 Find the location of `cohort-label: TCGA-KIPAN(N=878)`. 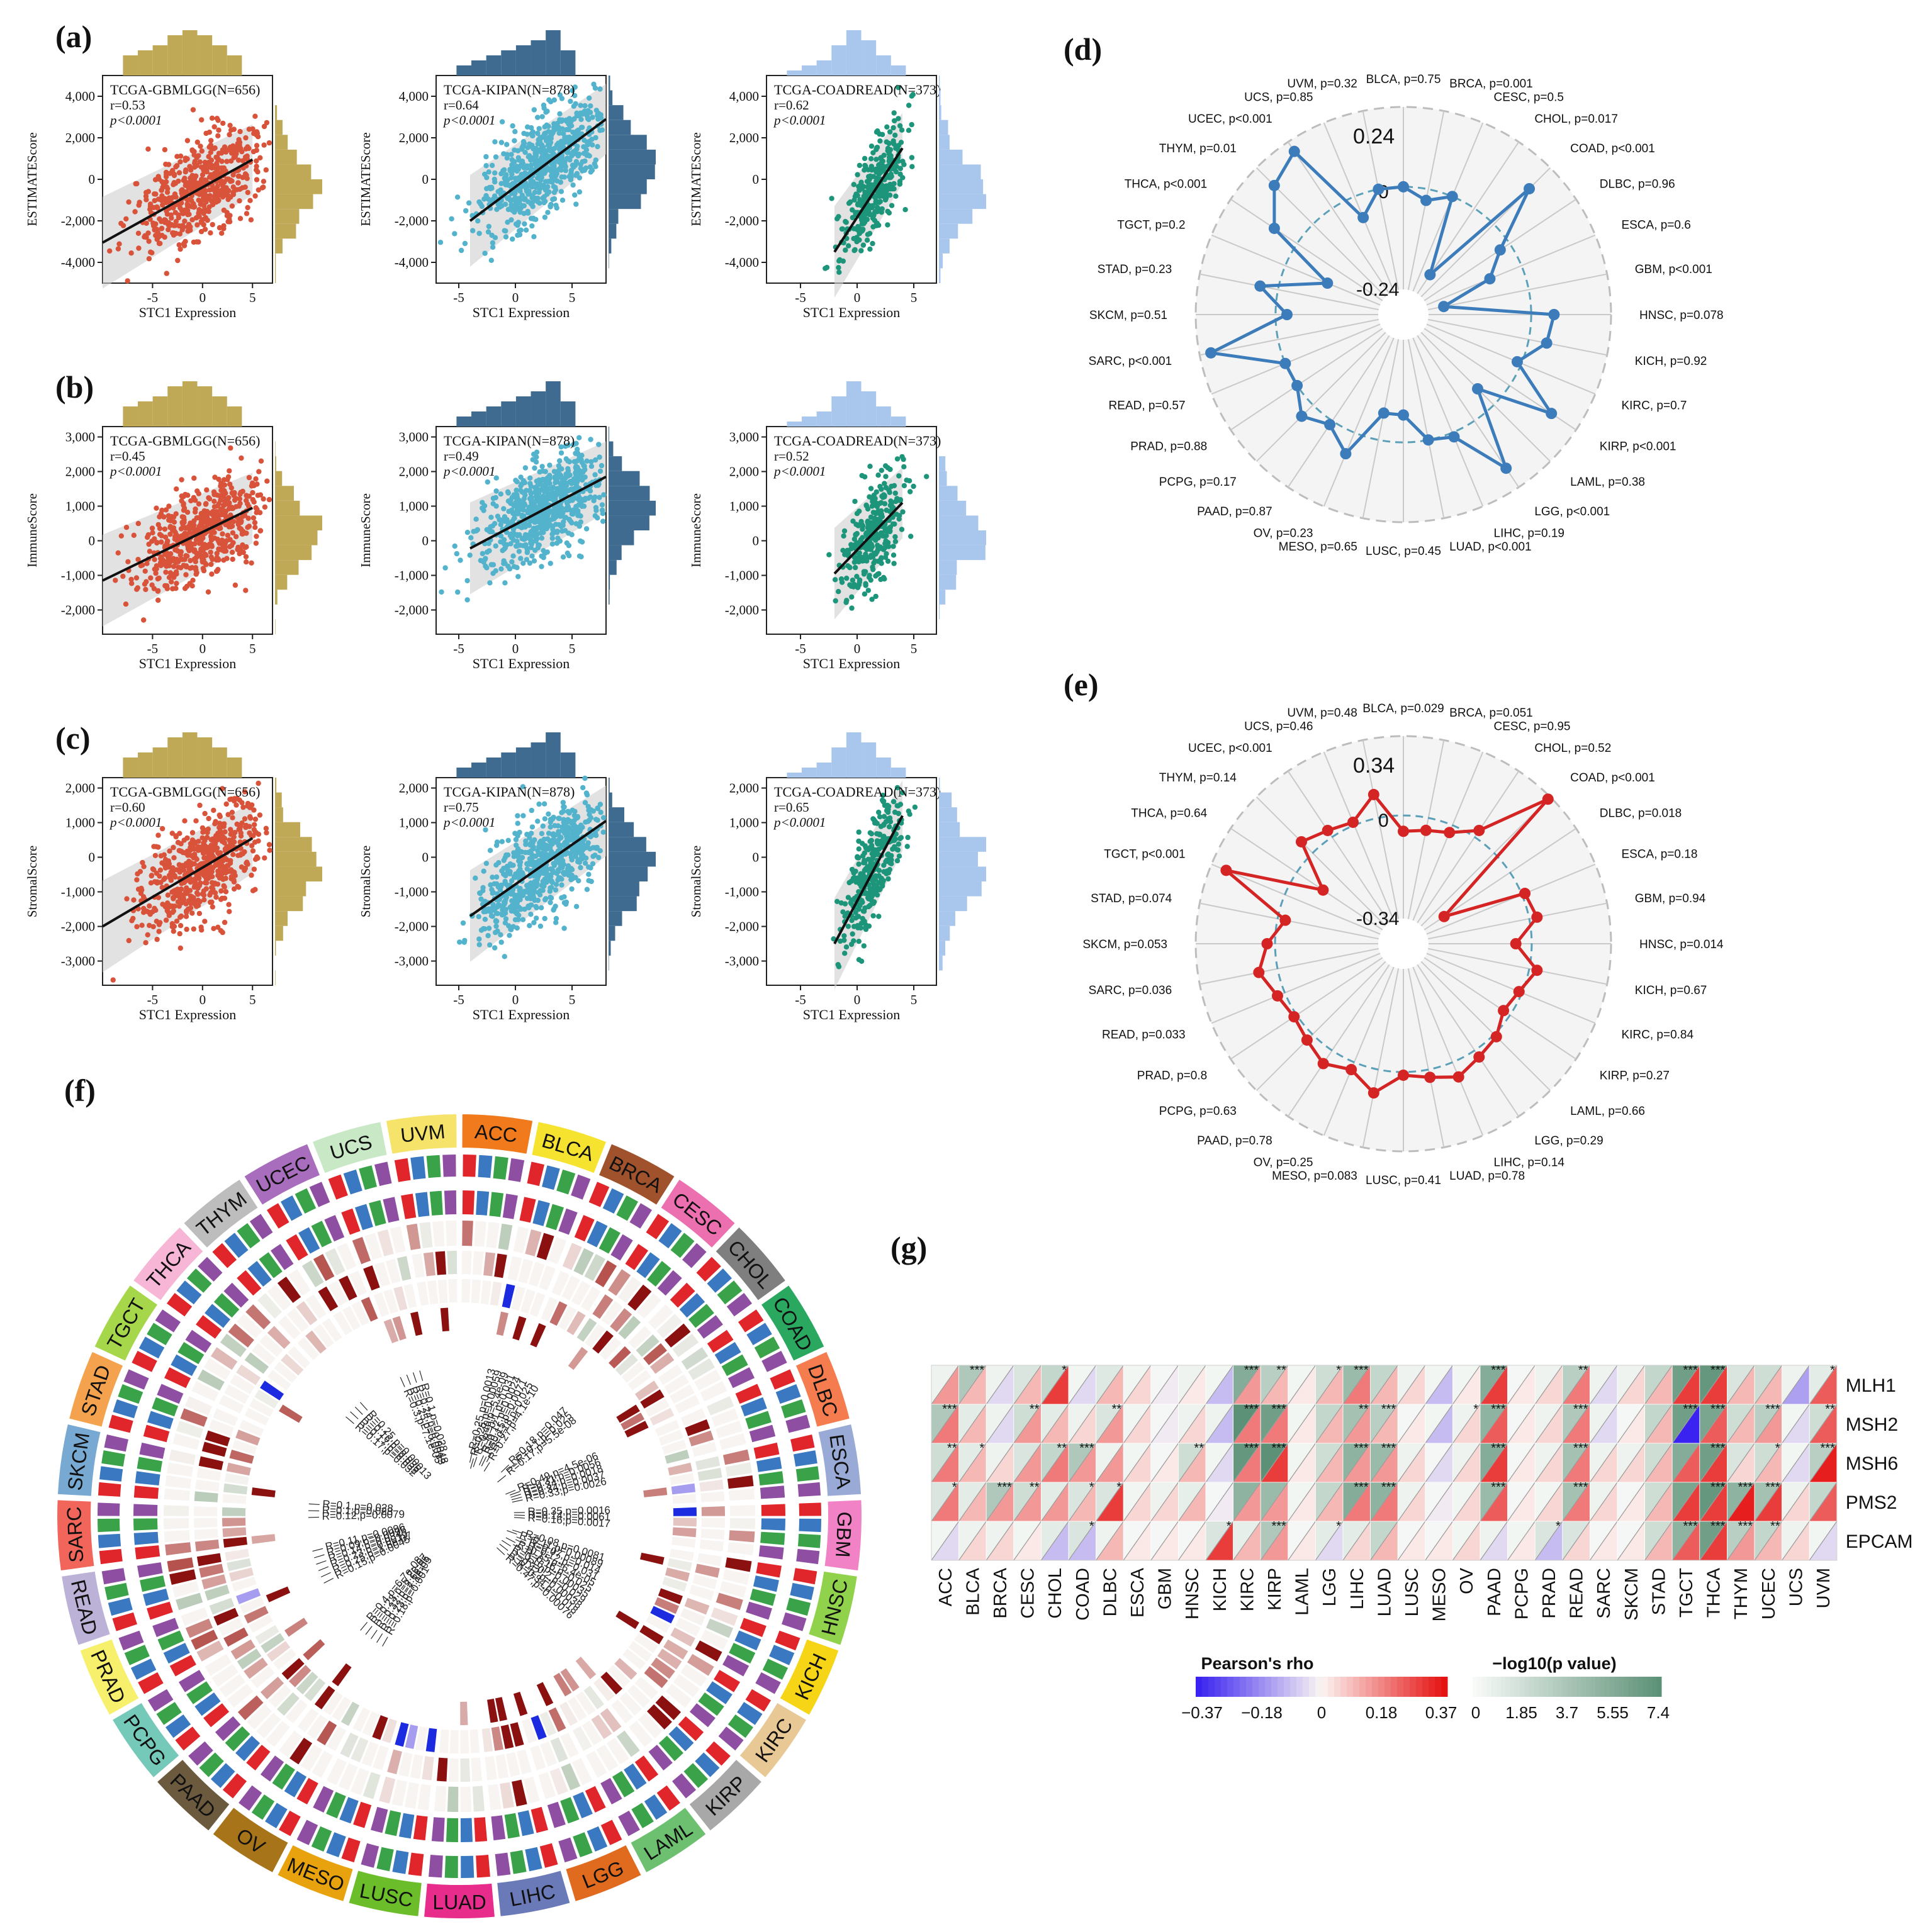

cohort-label: TCGA-KIPAN(N=878) is located at coordinates (509, 441).